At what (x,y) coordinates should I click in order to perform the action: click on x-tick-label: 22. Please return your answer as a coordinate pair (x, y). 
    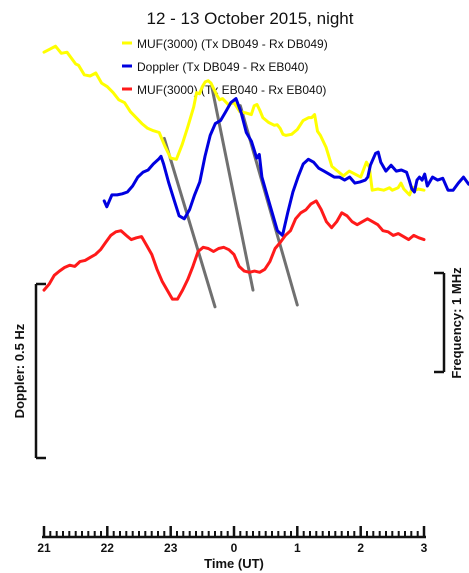
    Looking at the image, I should click on (108, 548).